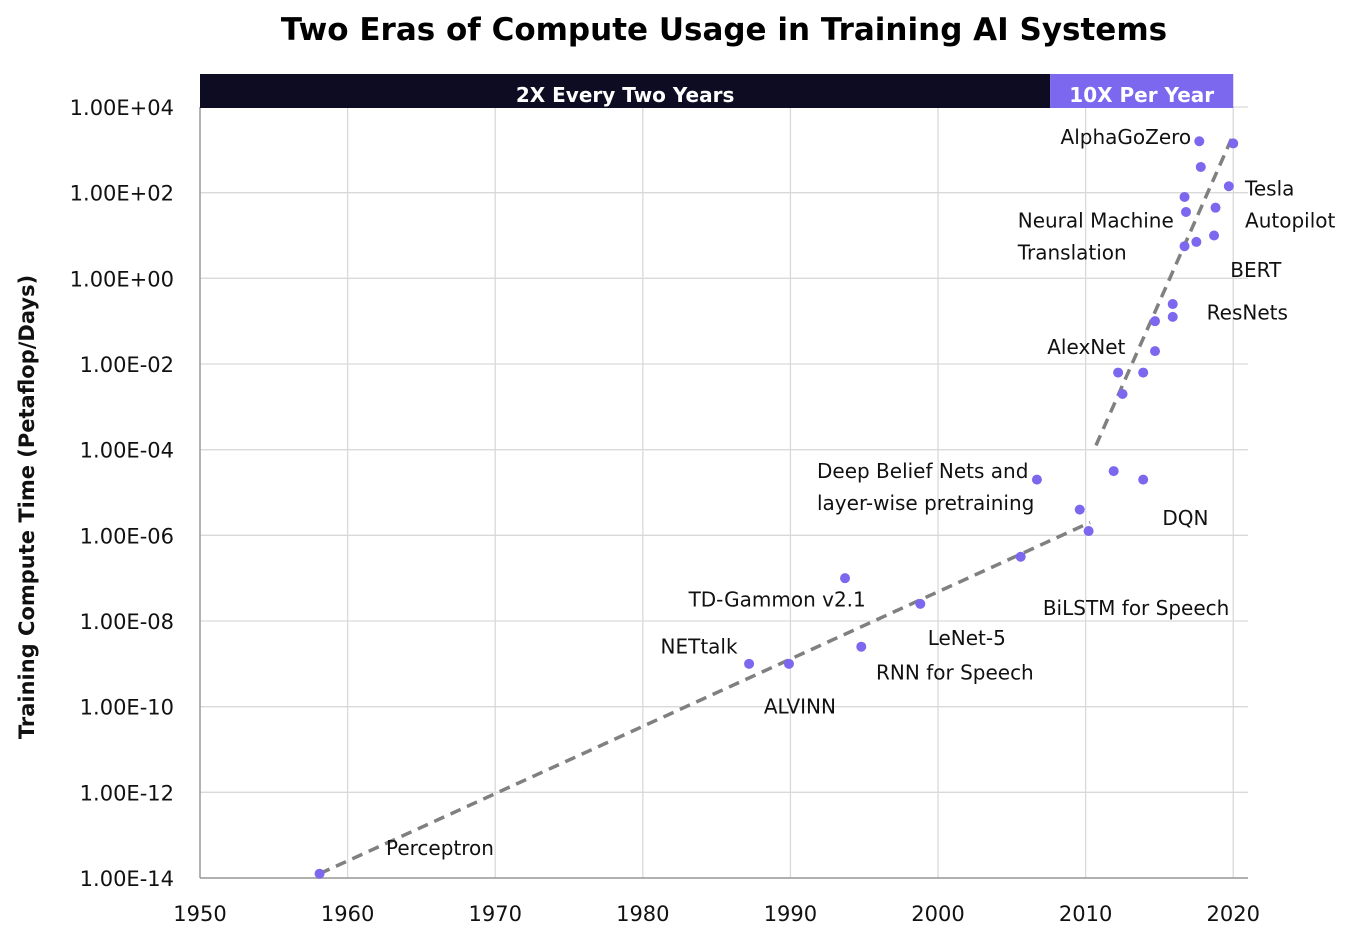 Image resolution: width=1360 pixels, height=936 pixels. Describe the element at coordinates (1086, 347) in the screenshot. I see `point-label: AlexNet` at that location.